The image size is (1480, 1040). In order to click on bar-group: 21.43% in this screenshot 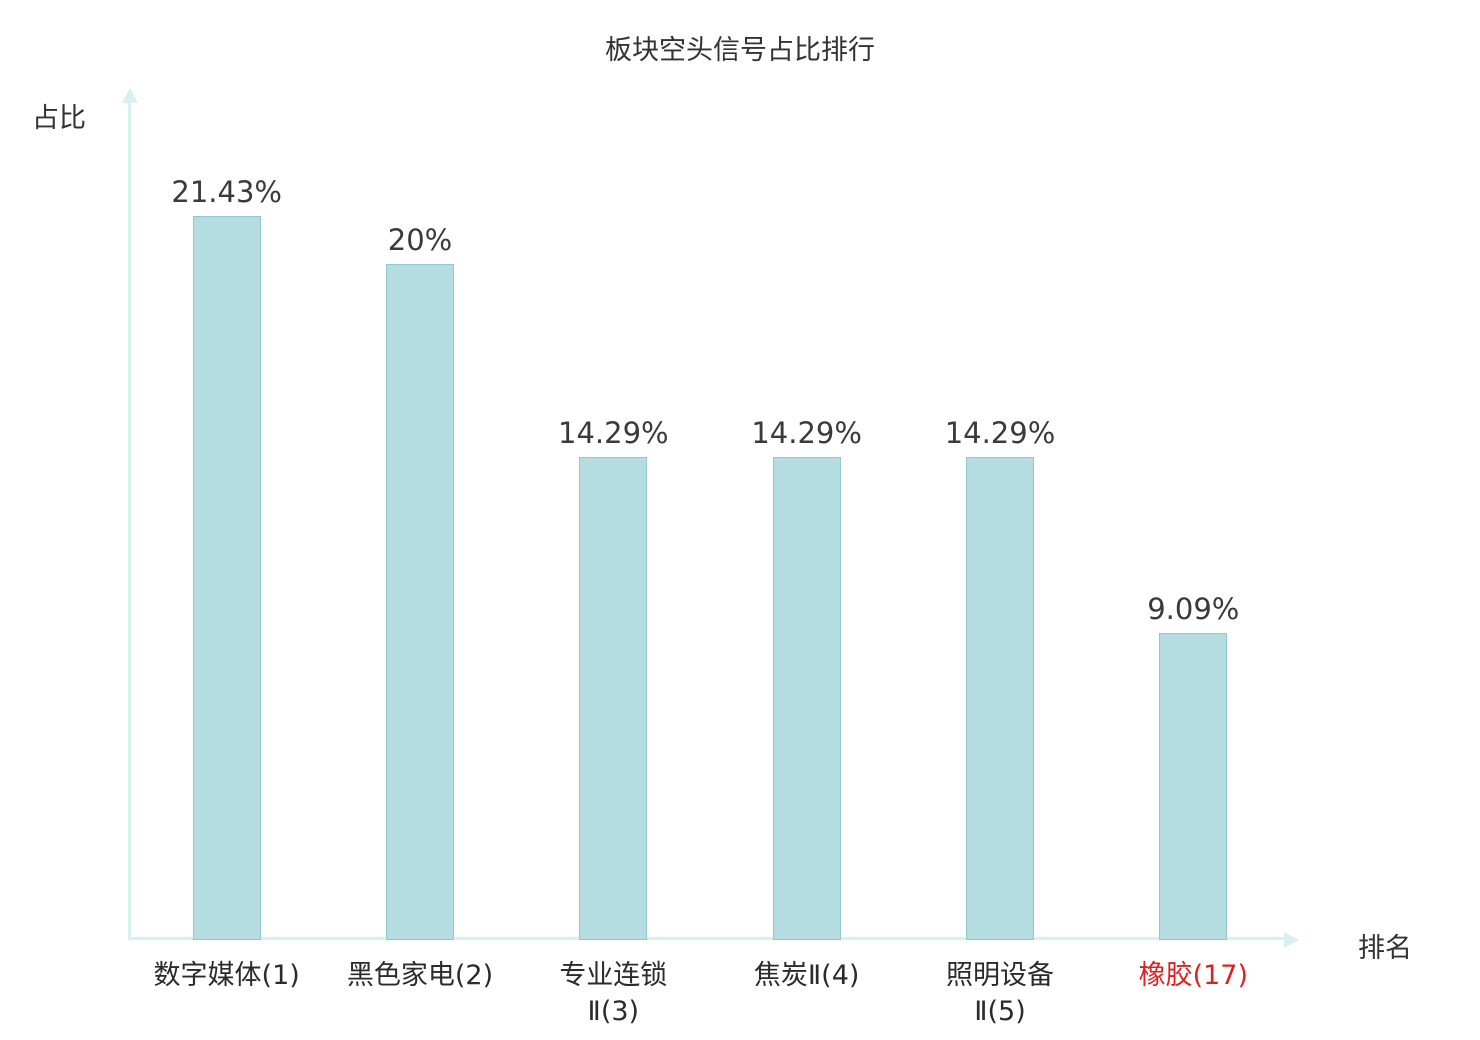, I will do `click(226, 517)`.